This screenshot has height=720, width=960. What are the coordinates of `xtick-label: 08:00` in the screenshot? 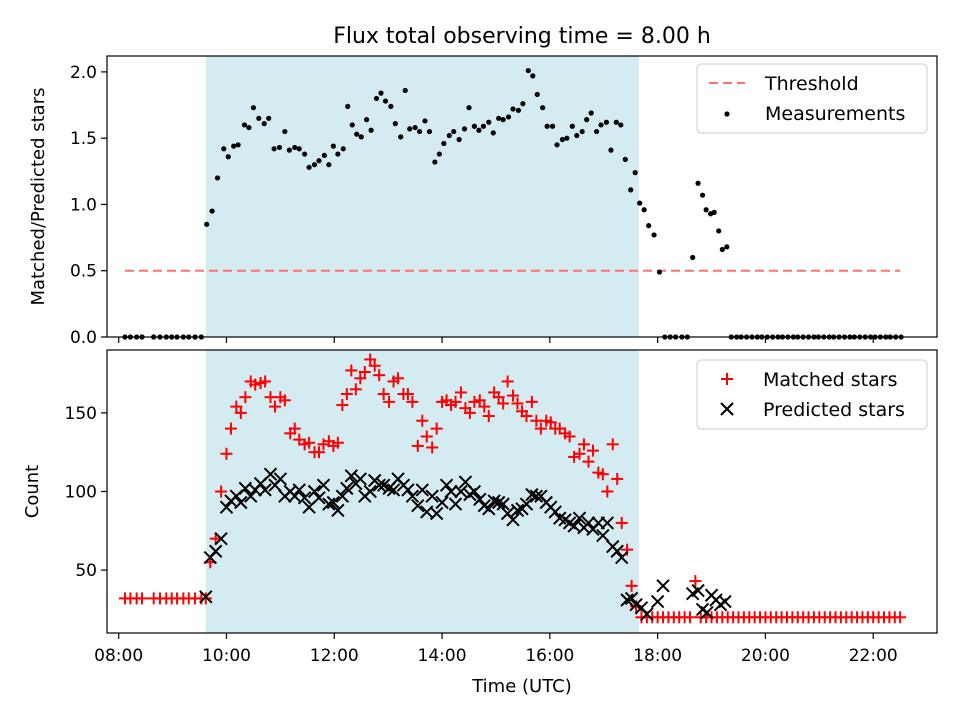 It's located at (118, 656).